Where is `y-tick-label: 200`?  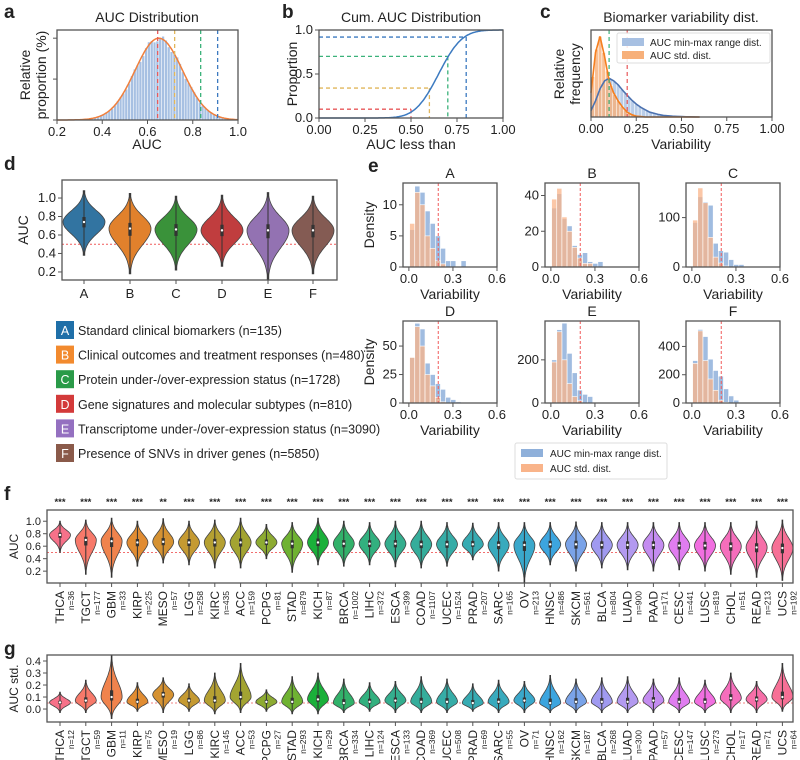
y-tick-label: 200 is located at coordinates (669, 374).